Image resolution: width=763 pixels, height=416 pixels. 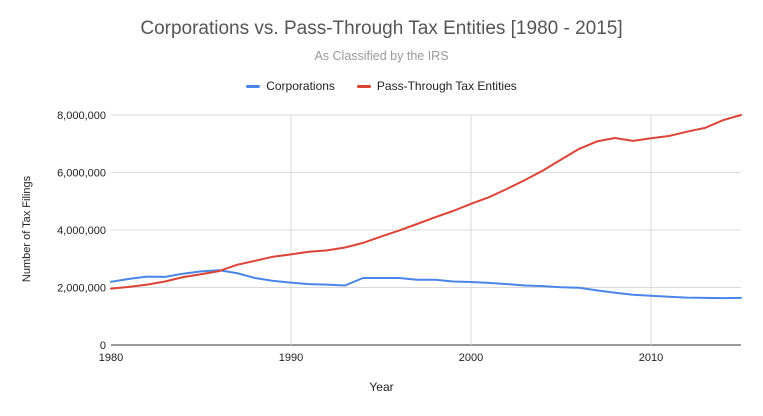 I want to click on legend-swatch-pass-through, so click(x=363, y=86).